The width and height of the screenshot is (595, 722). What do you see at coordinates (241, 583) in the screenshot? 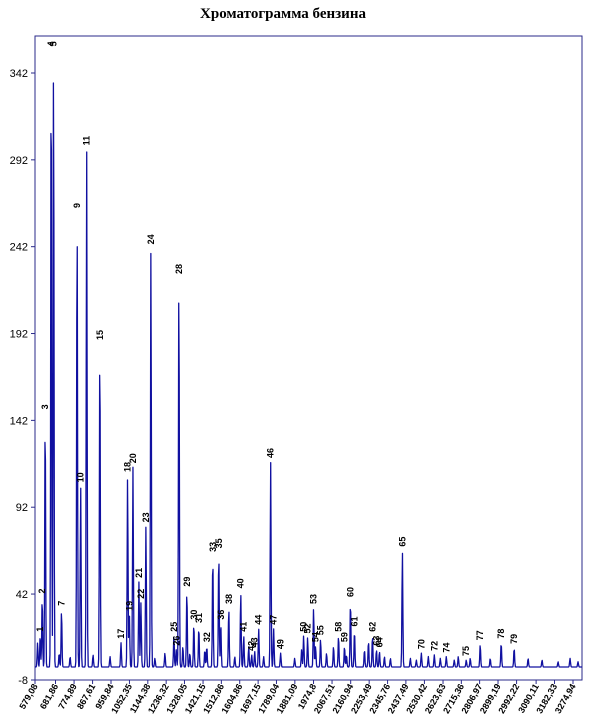
I see `peak-label: 40` at bounding box center [241, 583].